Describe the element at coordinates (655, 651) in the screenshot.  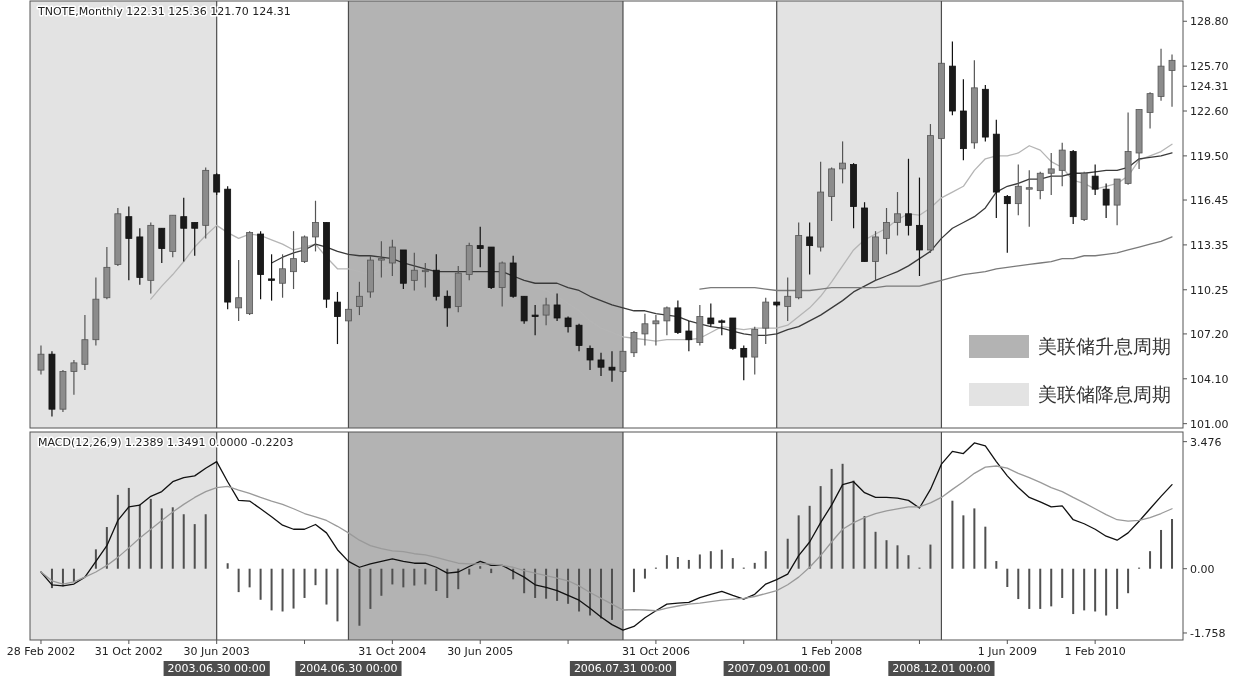
I see `x-tick-label: 31 Oct 2006` at that location.